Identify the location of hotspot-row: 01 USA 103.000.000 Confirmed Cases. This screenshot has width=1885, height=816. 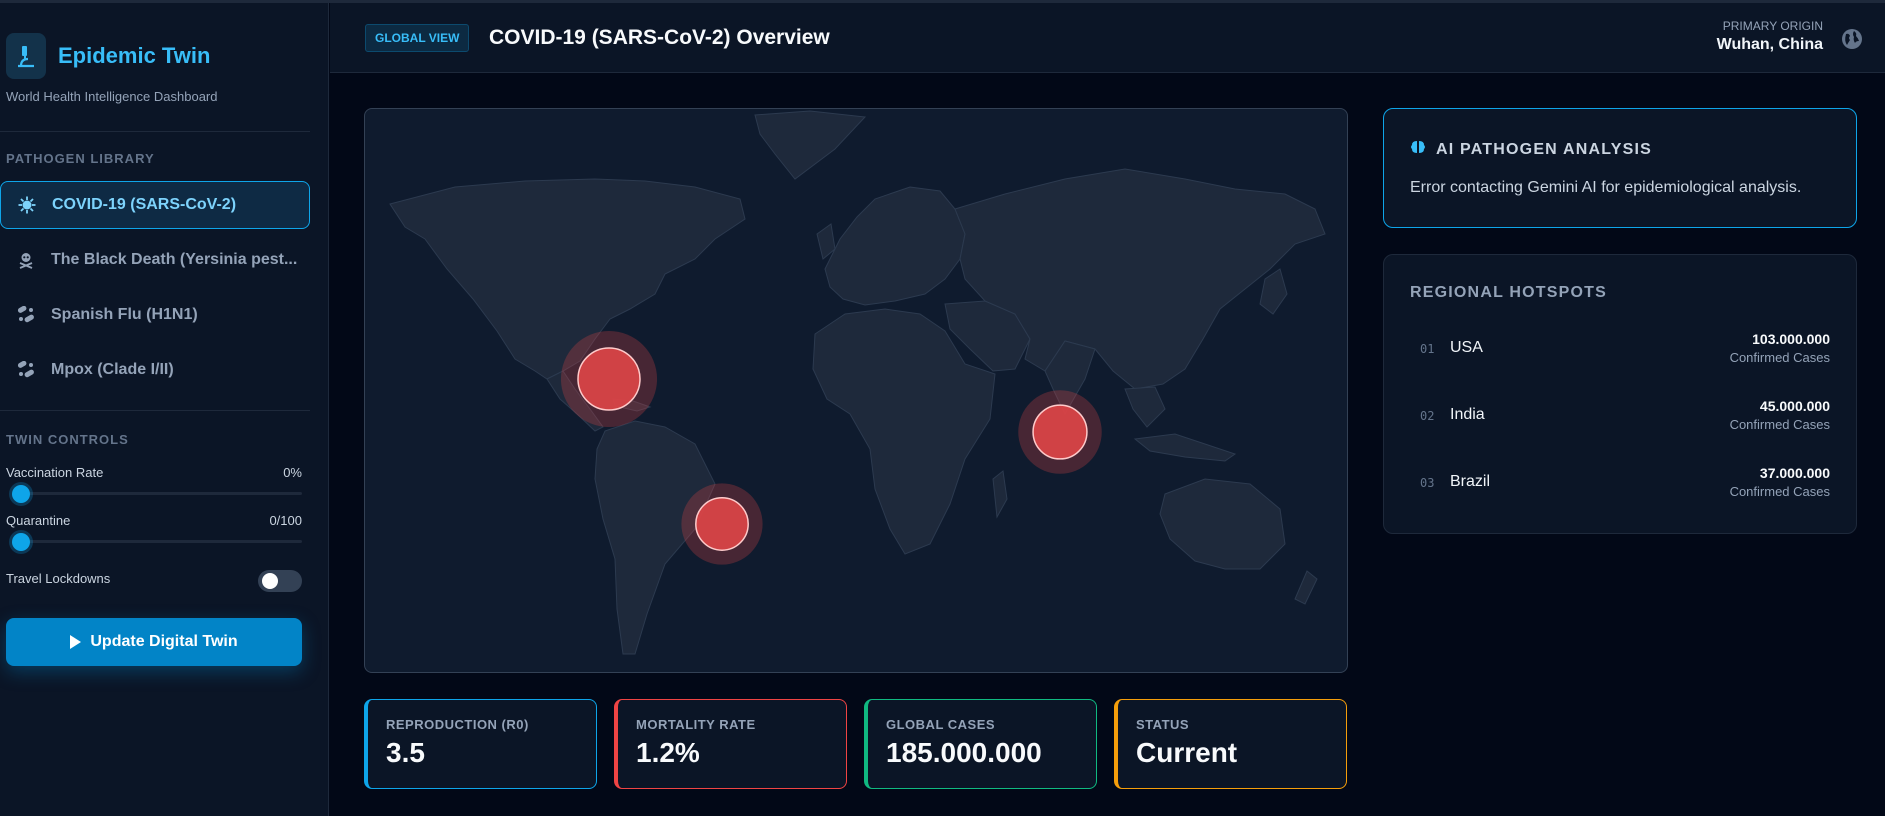
(1620, 353).